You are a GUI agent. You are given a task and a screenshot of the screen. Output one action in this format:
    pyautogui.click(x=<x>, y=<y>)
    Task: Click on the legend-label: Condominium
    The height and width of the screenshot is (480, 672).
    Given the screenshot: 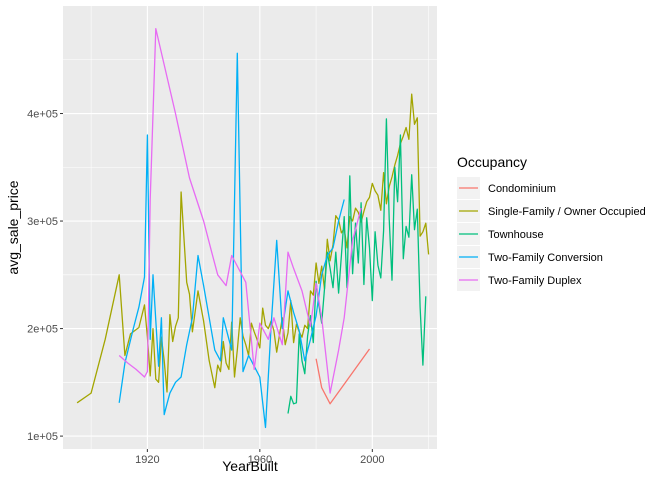 What is the action you would take?
    pyautogui.click(x=522, y=189)
    